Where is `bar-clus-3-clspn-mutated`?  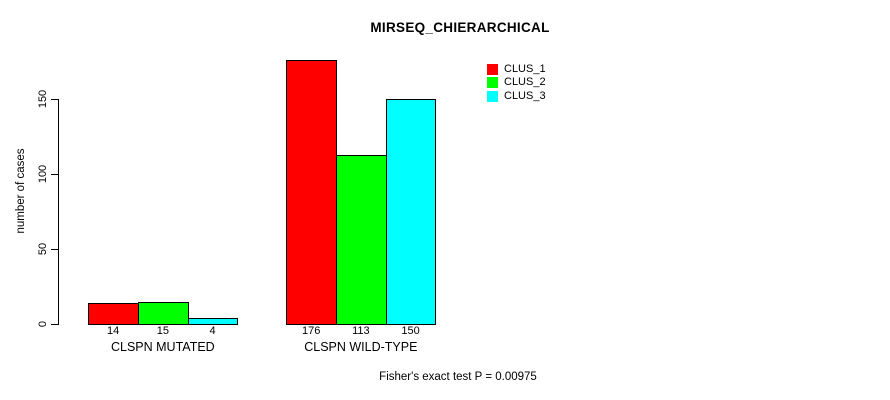
bar-clus-3-clspn-mutated is located at coordinates (213, 321).